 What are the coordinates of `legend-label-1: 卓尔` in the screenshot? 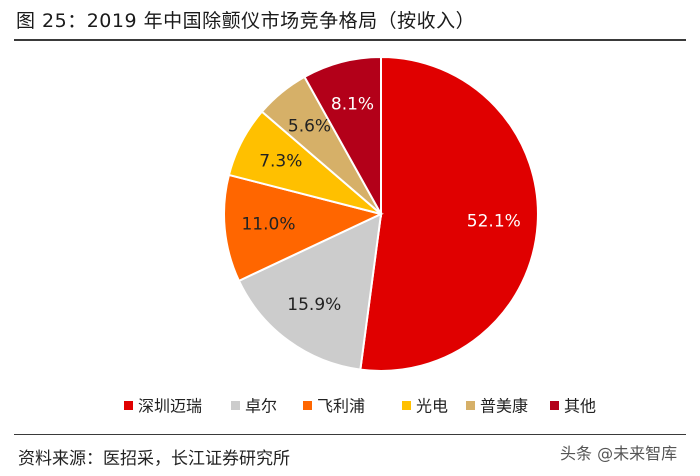 It's located at (261, 406).